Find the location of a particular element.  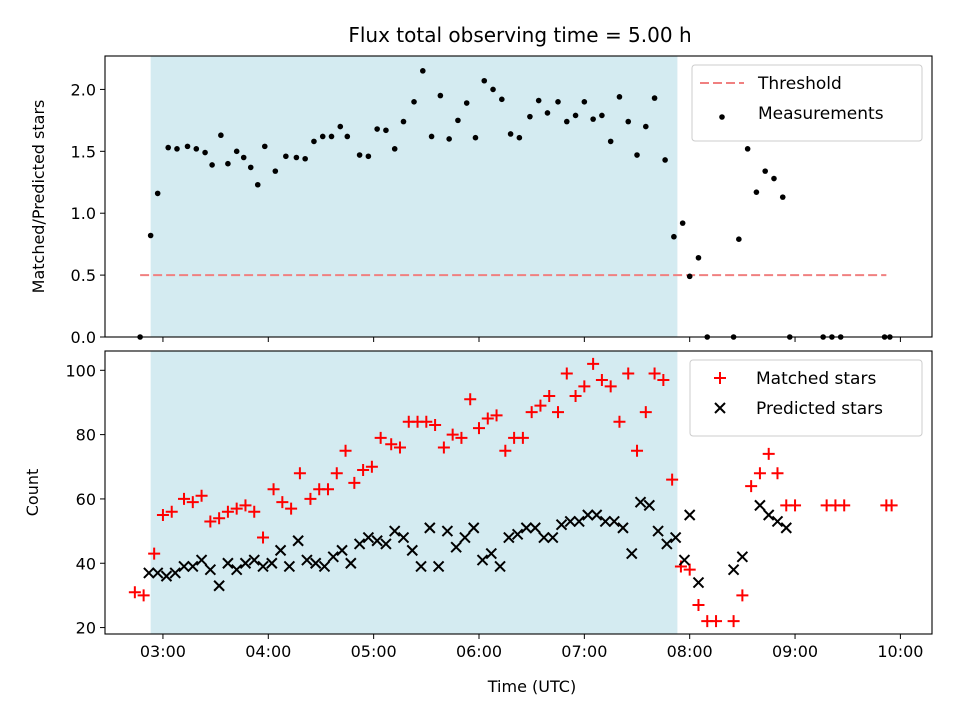

x-axis-label: Time (UTC) is located at coordinates (531, 686).